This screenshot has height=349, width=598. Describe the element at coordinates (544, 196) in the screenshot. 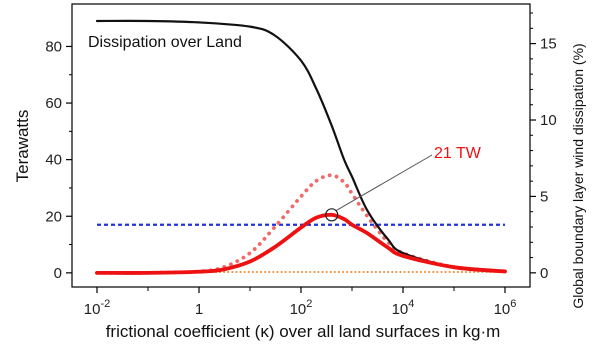

I see `y2-tick-label: 5` at that location.